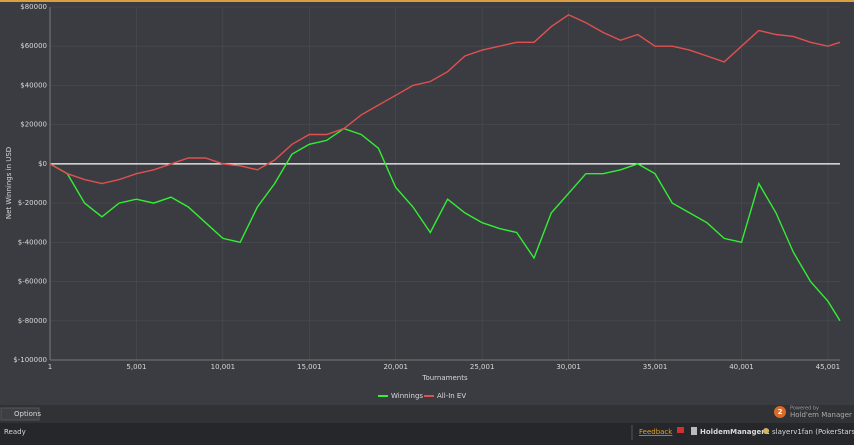  Describe the element at coordinates (451, 396) in the screenshot. I see `legend-label: All-In EV` at that location.